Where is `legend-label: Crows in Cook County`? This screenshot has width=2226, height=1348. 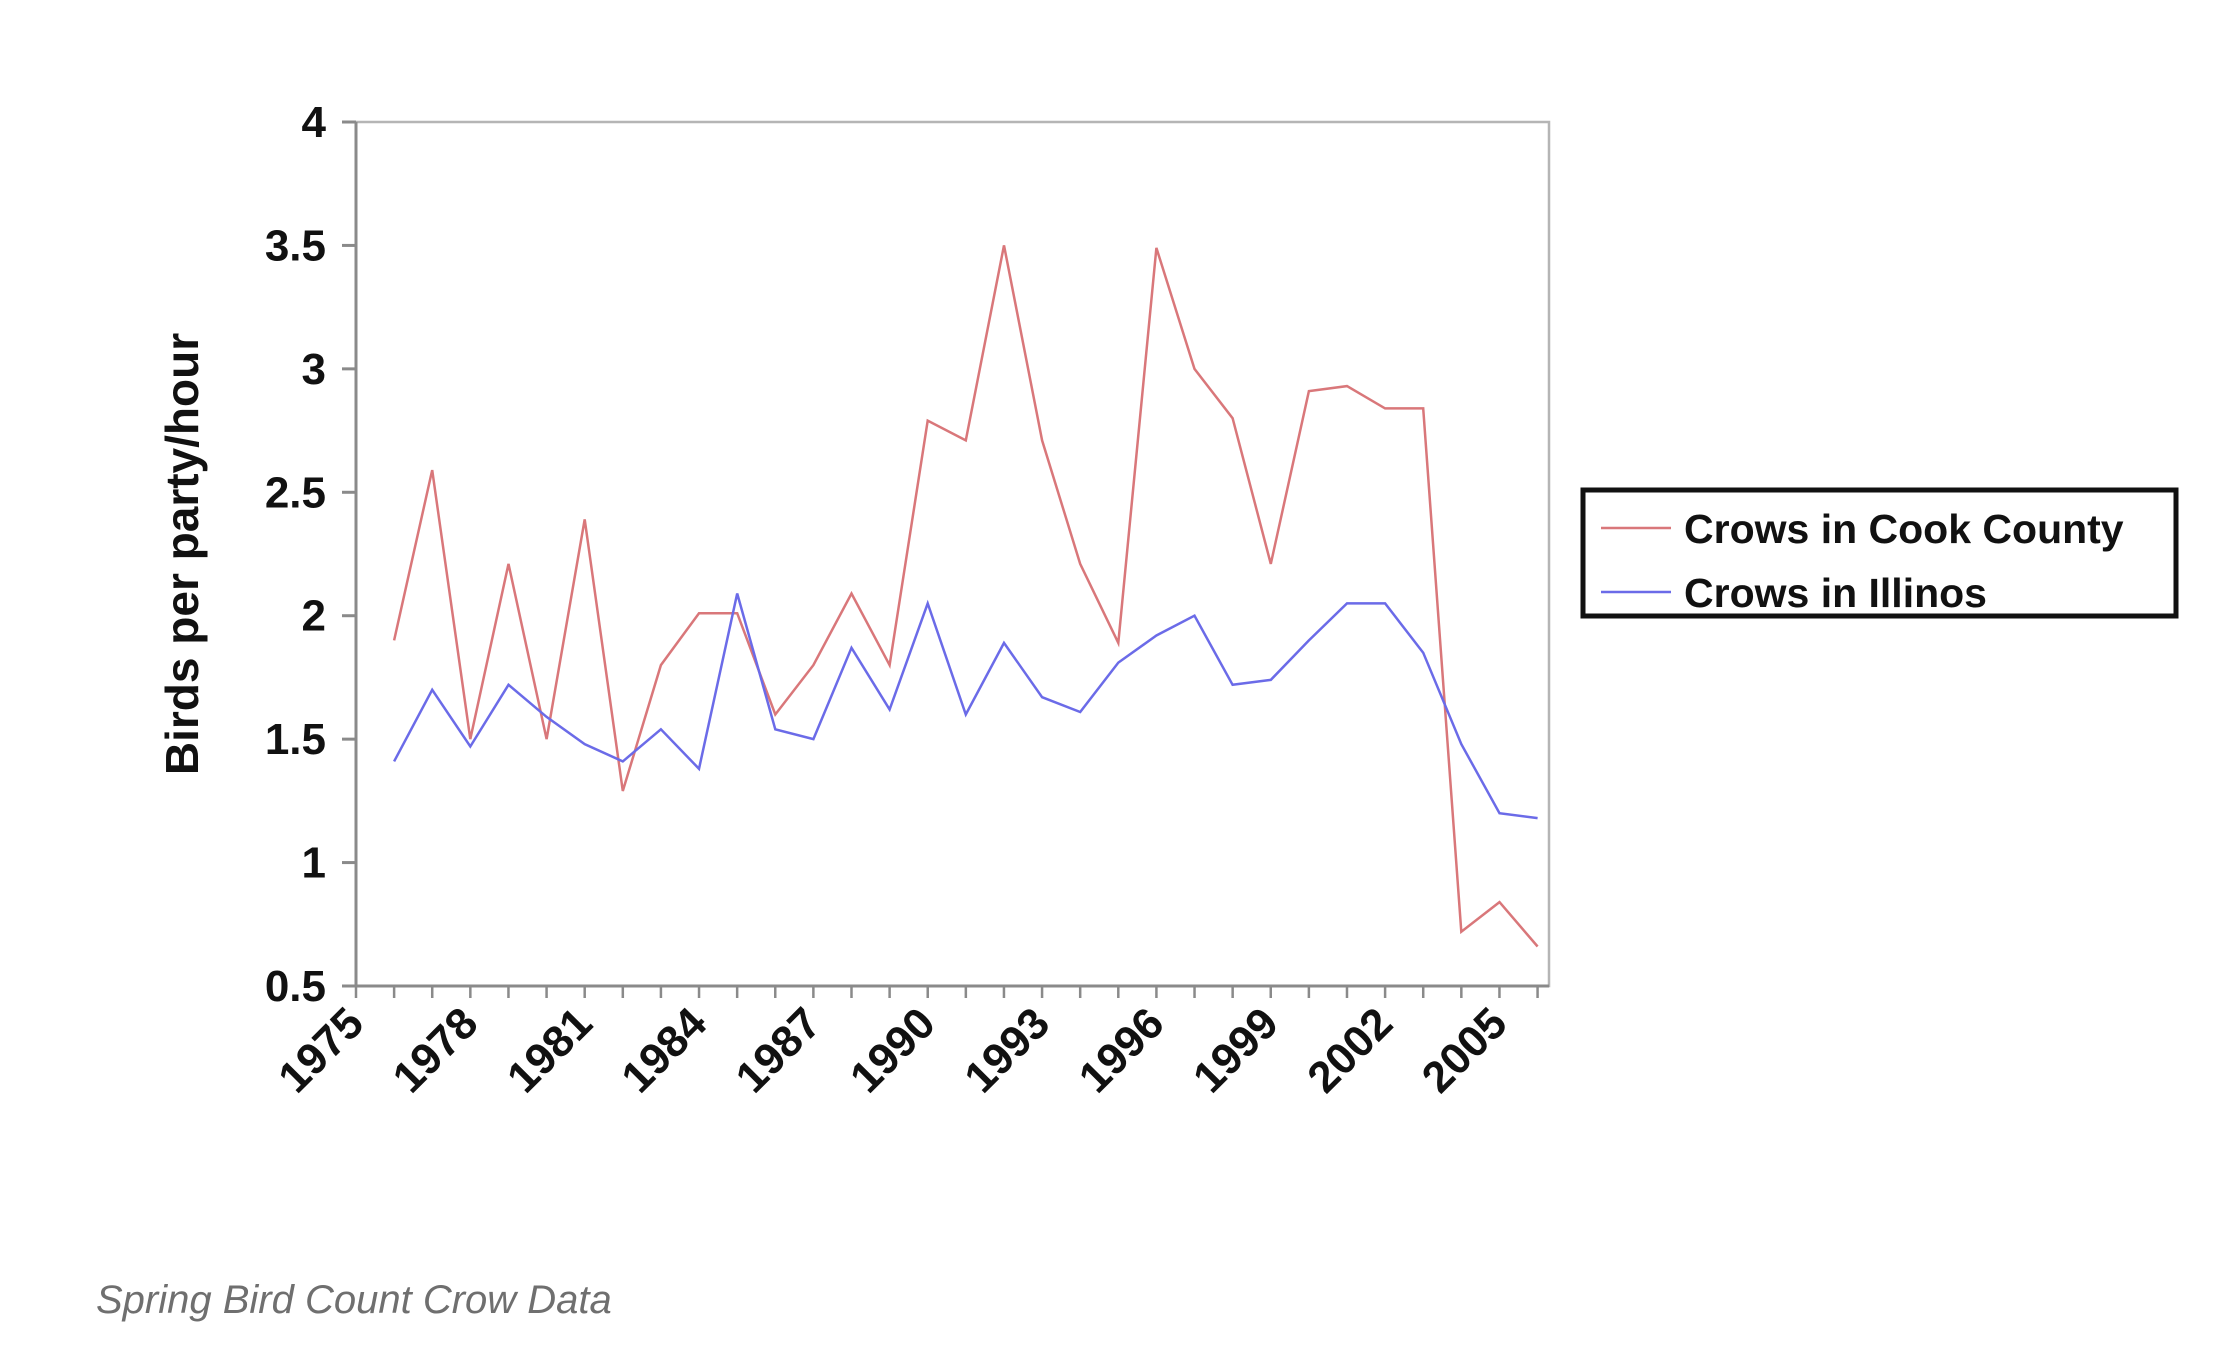 legend-label: Crows in Cook County is located at coordinates (1904, 529).